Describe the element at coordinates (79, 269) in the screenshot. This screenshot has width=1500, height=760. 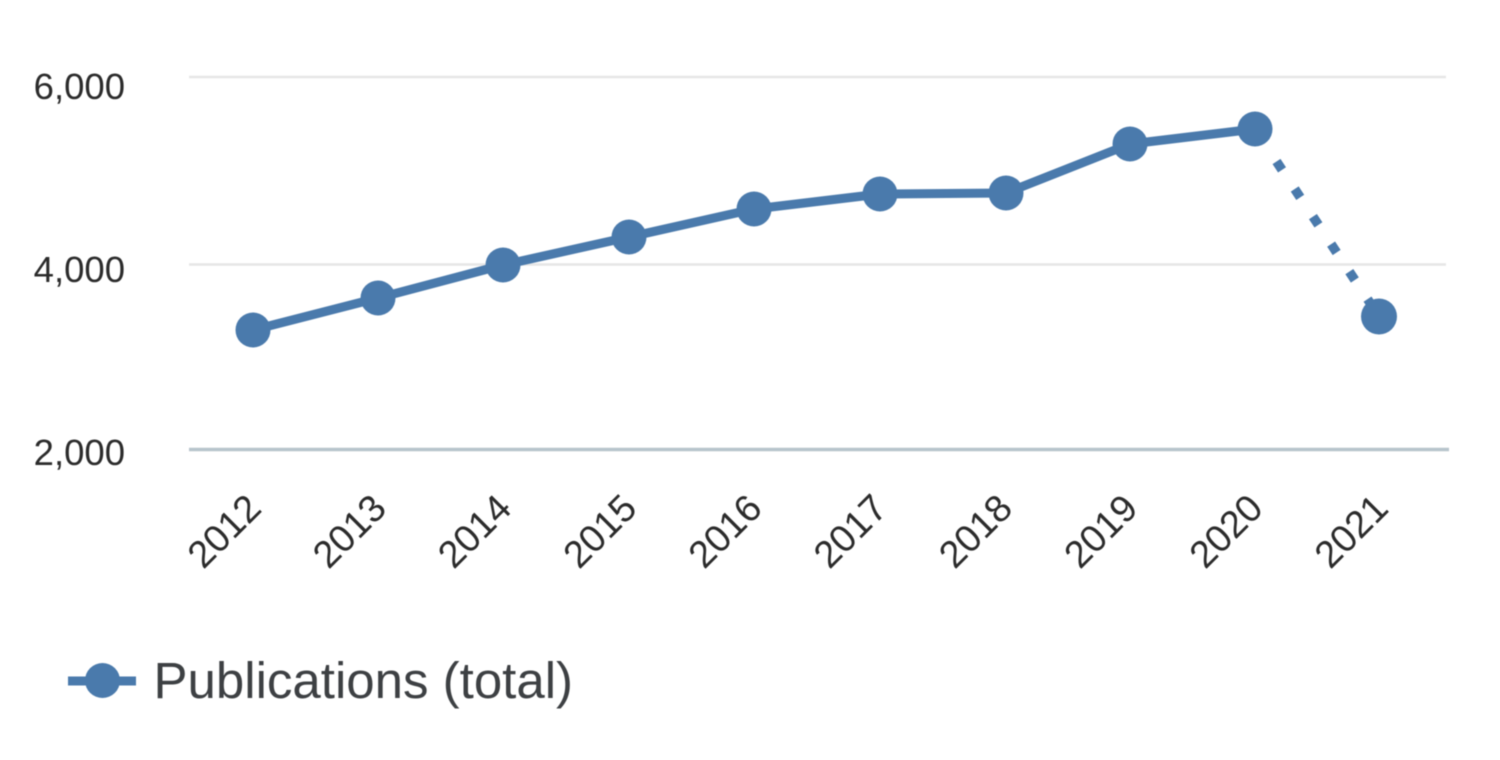
I see `svg-text: 4,000` at that location.